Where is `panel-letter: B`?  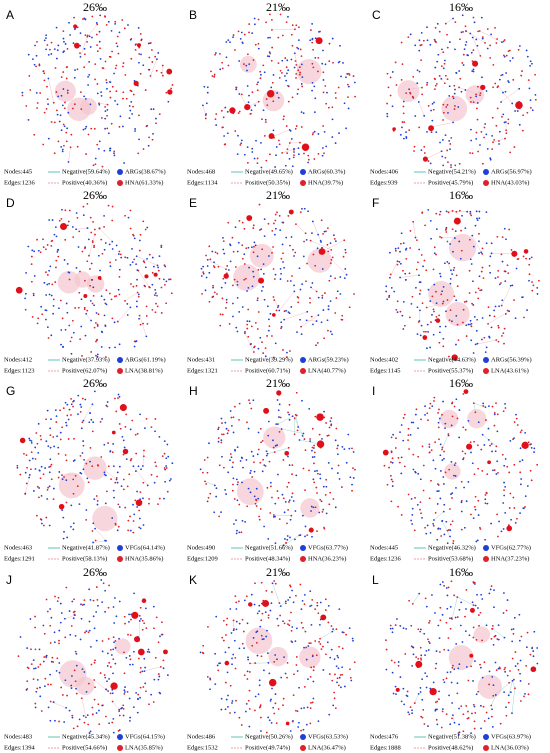 panel-letter: B is located at coordinates (193, 15).